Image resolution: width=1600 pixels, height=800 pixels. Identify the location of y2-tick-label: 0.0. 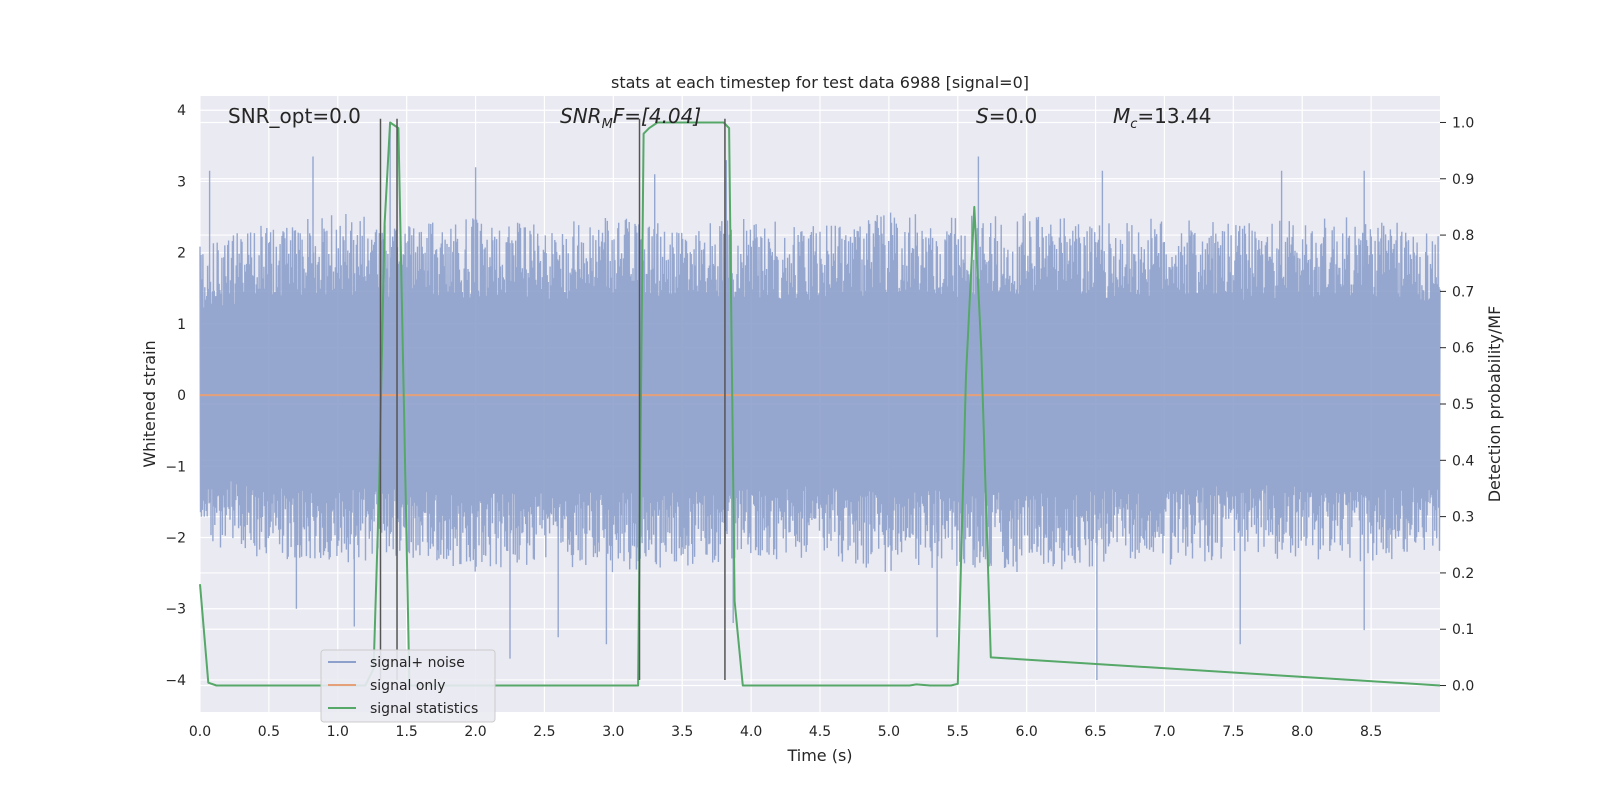
(1463, 687).